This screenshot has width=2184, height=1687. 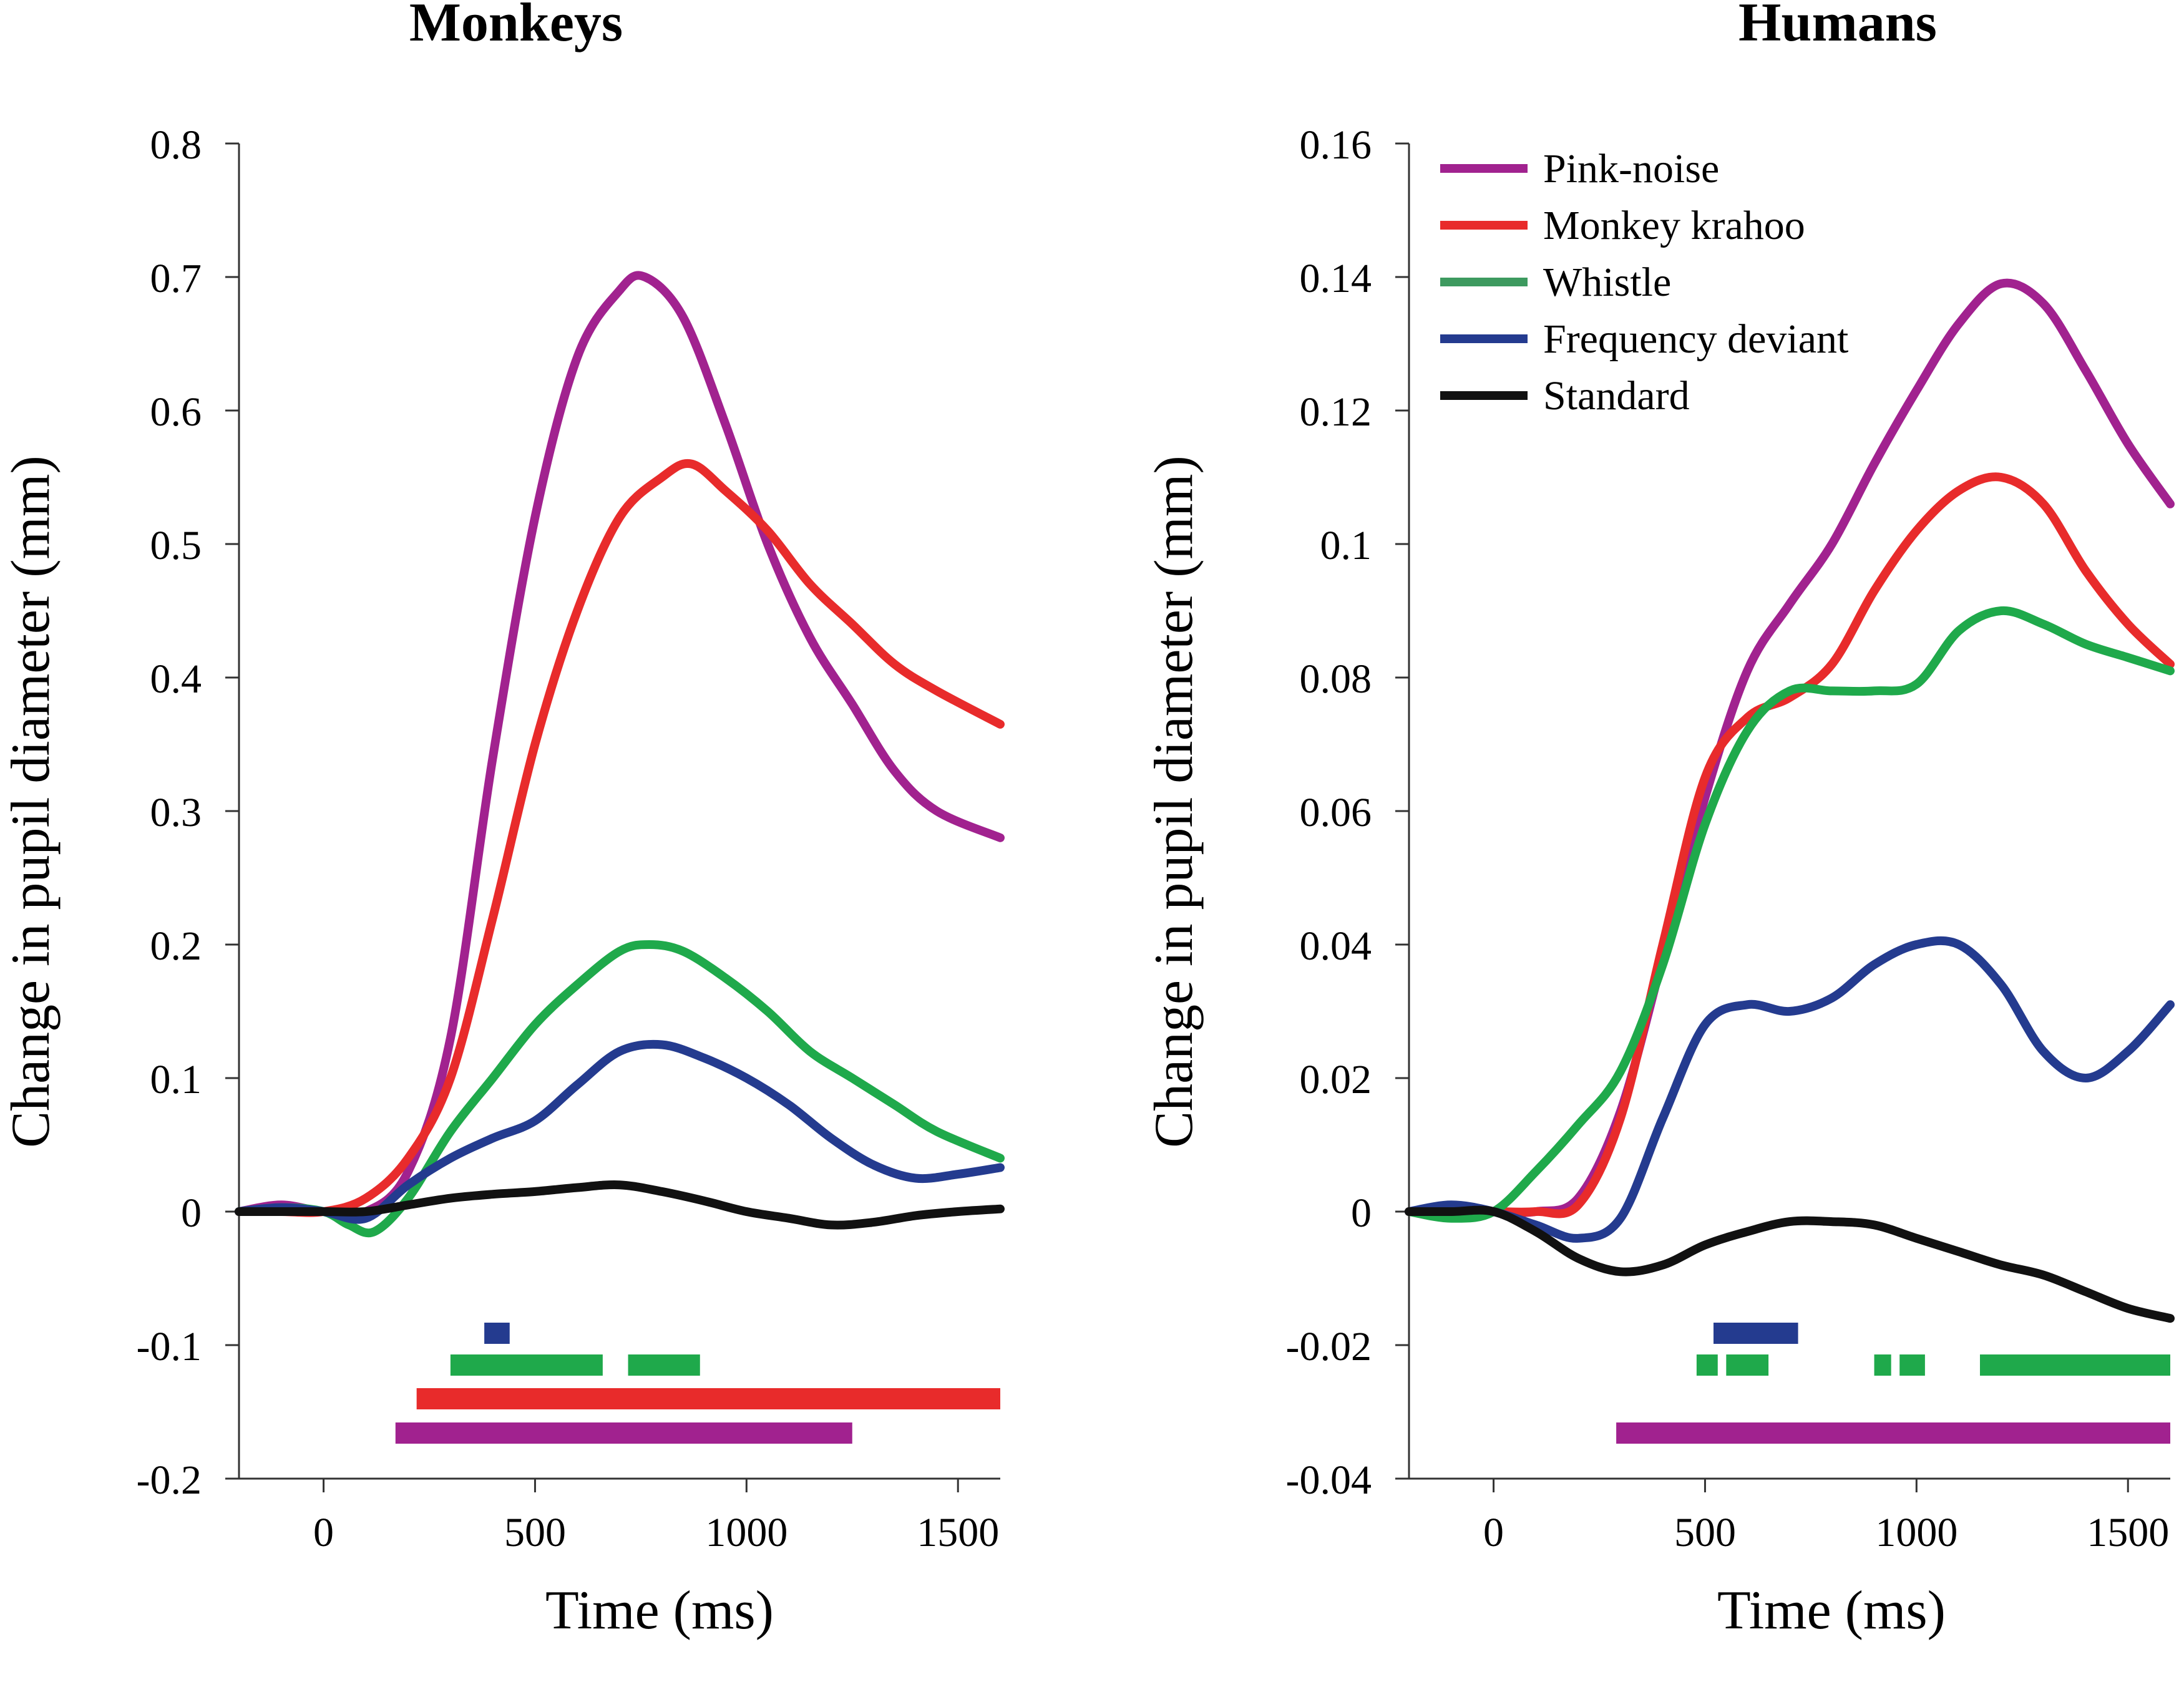 I want to click on y-tick-label: -0.2, so click(x=170, y=1480).